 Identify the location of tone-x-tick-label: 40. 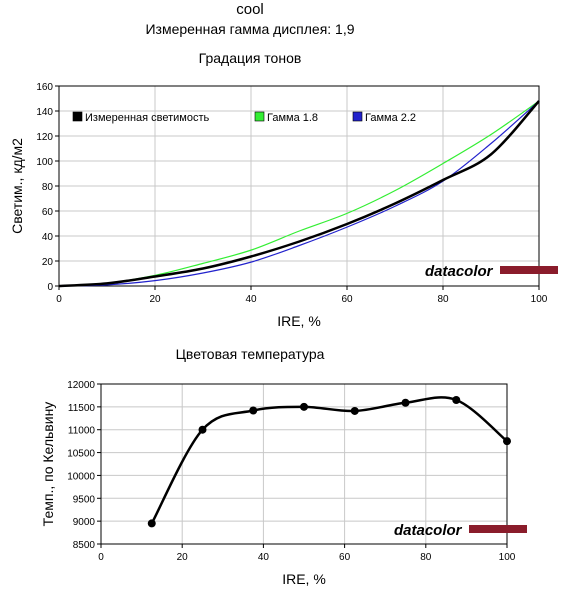
(251, 299).